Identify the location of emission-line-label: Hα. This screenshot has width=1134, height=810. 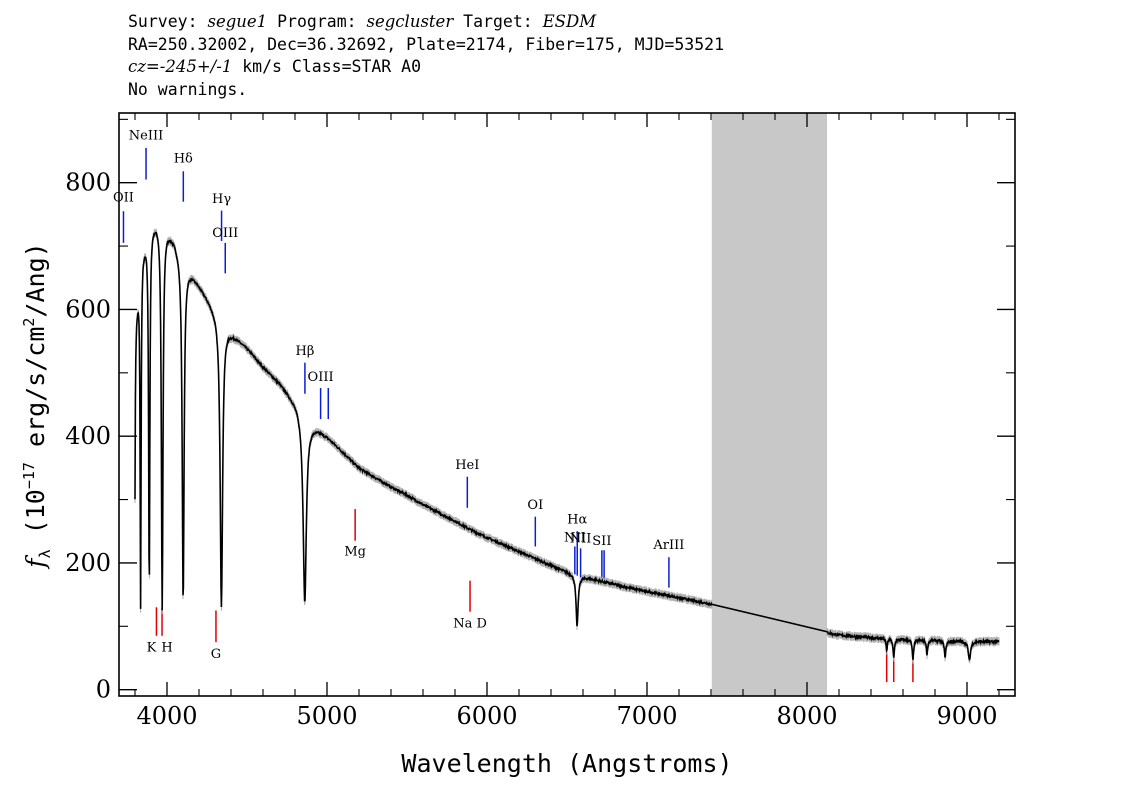
(577, 520).